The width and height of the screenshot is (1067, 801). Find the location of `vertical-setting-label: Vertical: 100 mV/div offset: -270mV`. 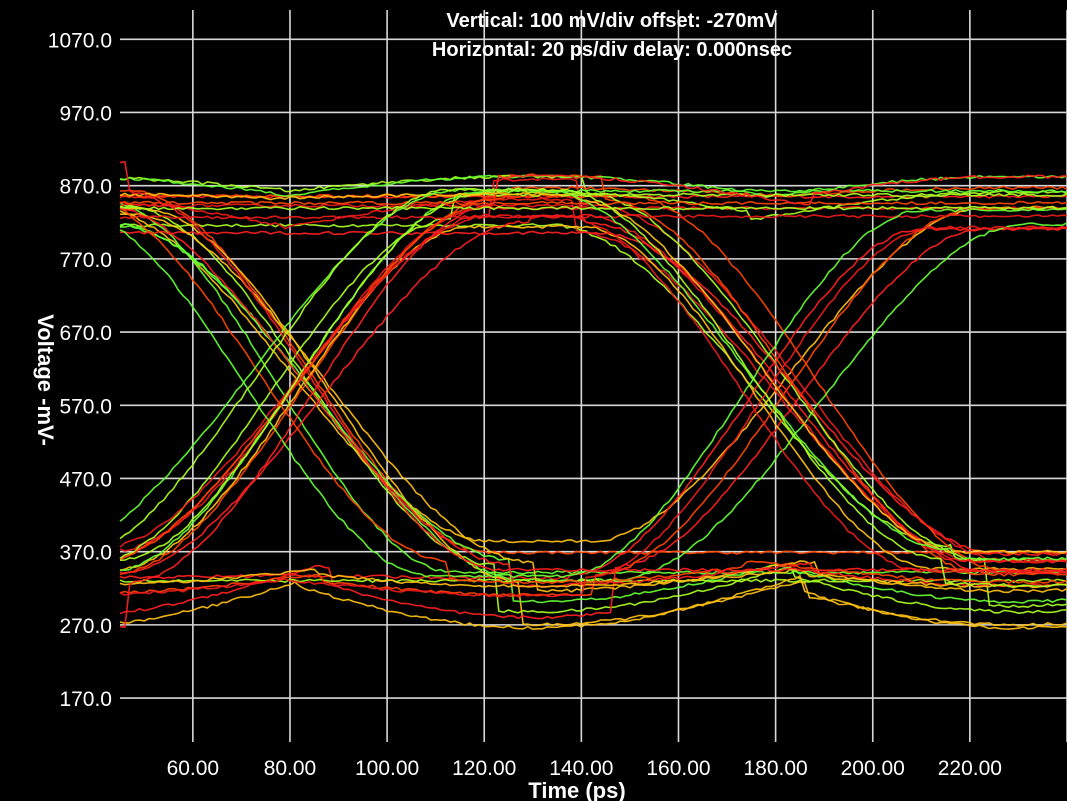

vertical-setting-label: Vertical: 100 mV/div offset: -270mV is located at coordinates (612, 21).